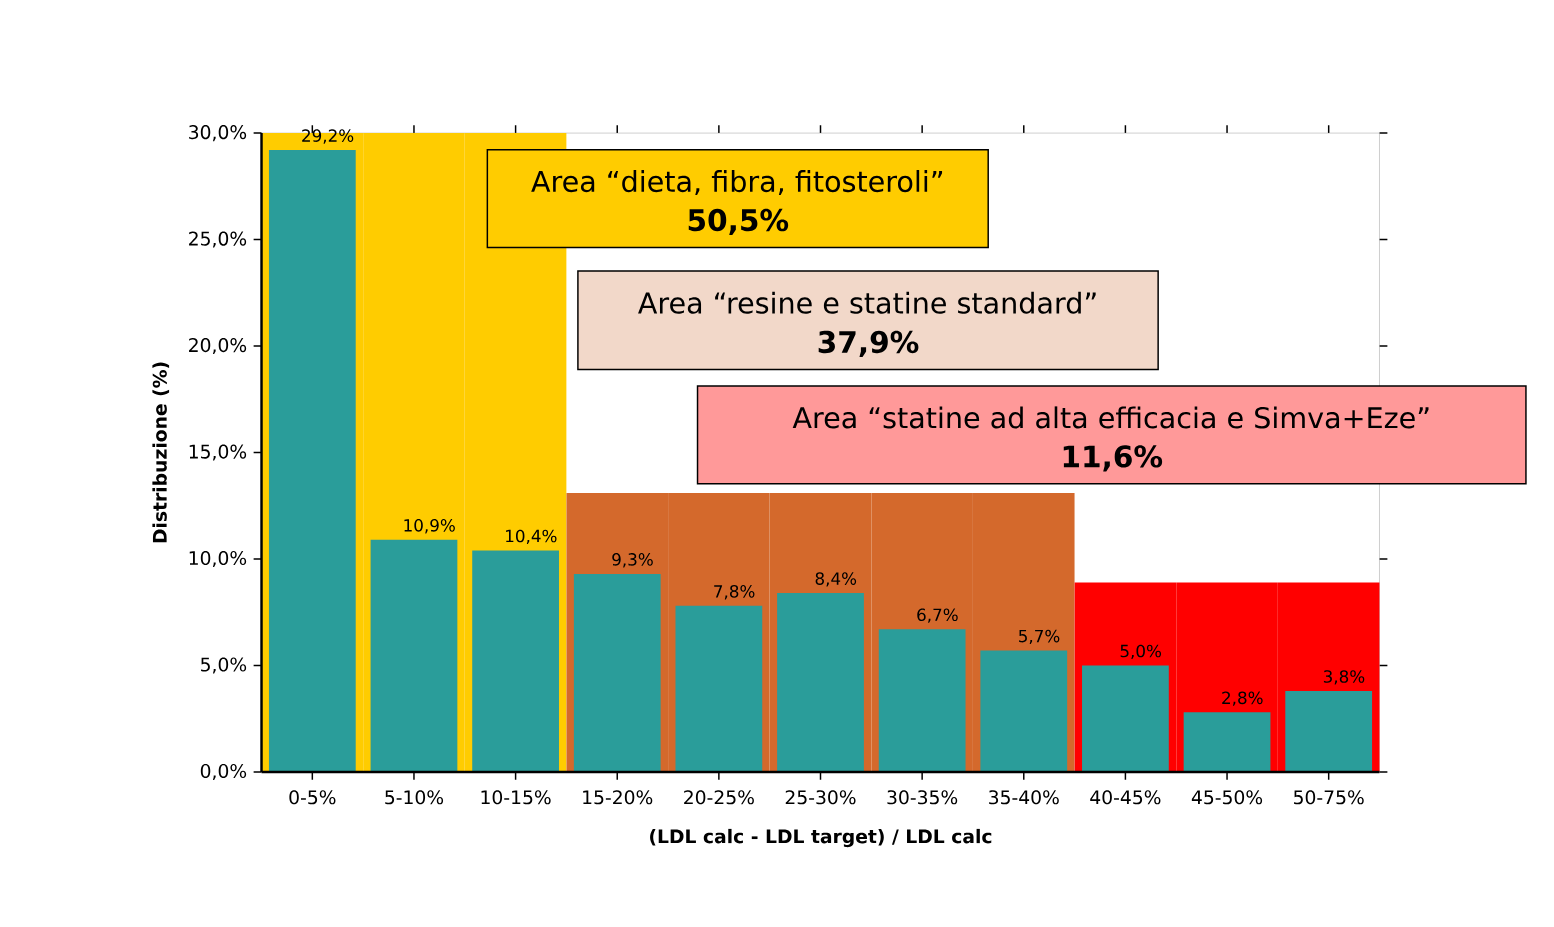 The width and height of the screenshot is (1554, 927). Describe the element at coordinates (737, 183) in the screenshot. I see `annotation: Area “dieta, fibra, fitosteroli”` at that location.